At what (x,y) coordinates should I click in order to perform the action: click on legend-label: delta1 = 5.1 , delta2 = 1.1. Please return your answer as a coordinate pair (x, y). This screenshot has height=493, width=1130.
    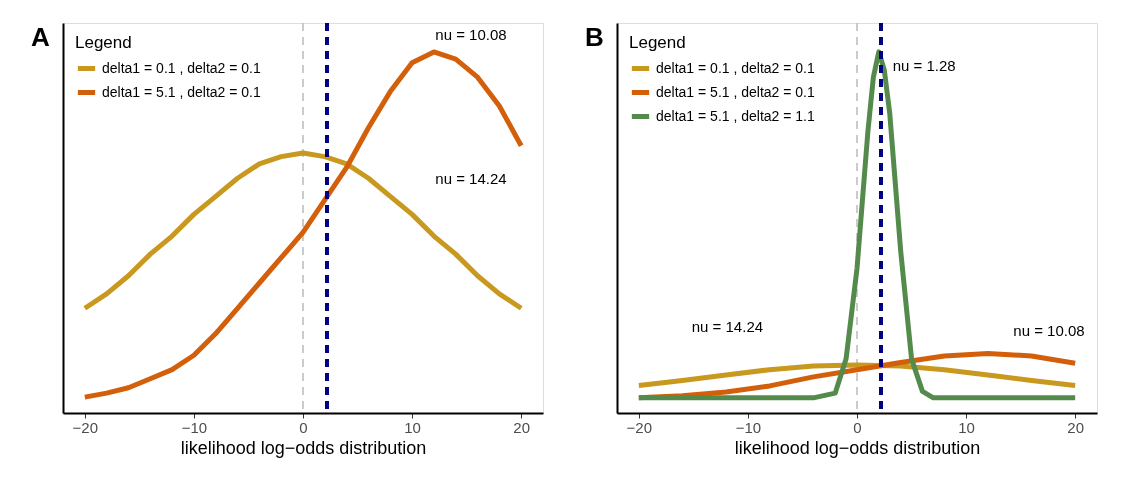
    Looking at the image, I should click on (736, 115).